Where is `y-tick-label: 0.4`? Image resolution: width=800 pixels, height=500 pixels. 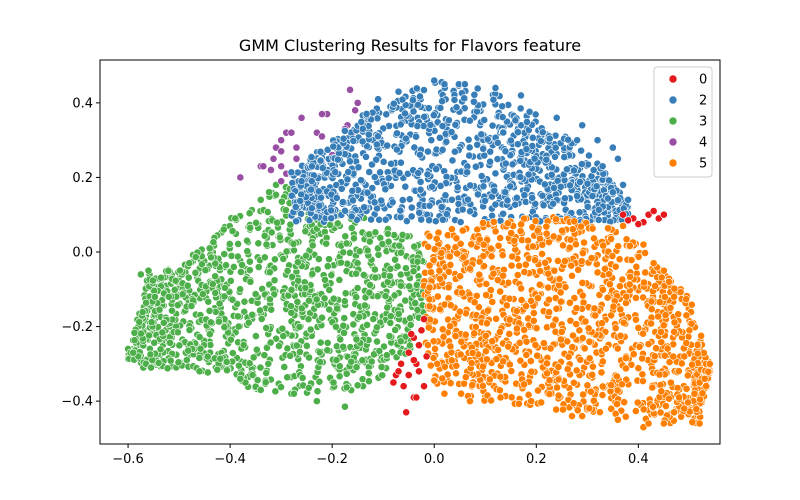 y-tick-label: 0.4 is located at coordinates (82, 103).